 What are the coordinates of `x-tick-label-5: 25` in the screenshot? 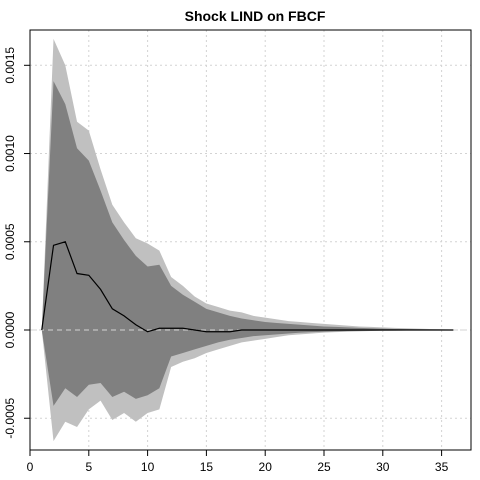 It's located at (324, 467).